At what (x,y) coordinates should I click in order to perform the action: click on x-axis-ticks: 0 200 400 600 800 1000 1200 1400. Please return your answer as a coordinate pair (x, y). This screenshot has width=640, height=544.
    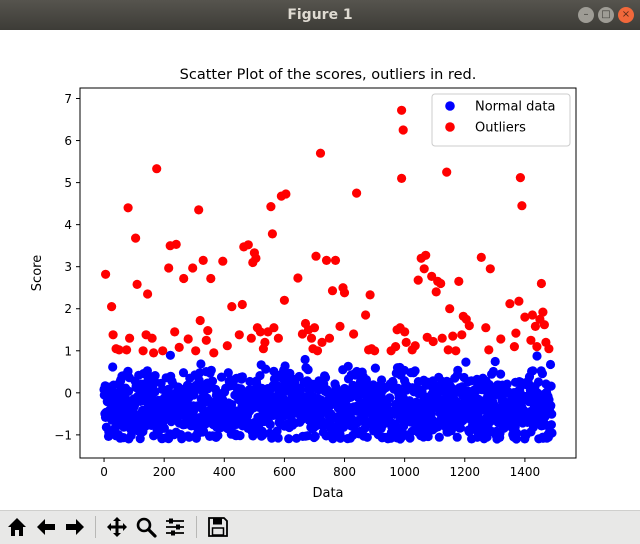
    Looking at the image, I should click on (320, 468).